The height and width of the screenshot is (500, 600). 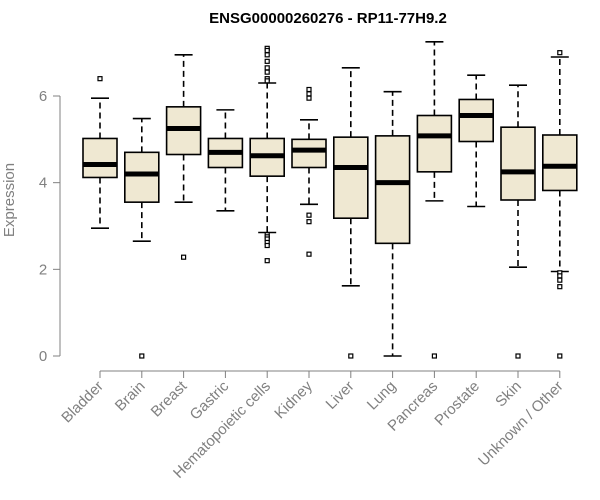 What do you see at coordinates (130, 396) in the screenshot?
I see `x-tick-label: Brain` at bounding box center [130, 396].